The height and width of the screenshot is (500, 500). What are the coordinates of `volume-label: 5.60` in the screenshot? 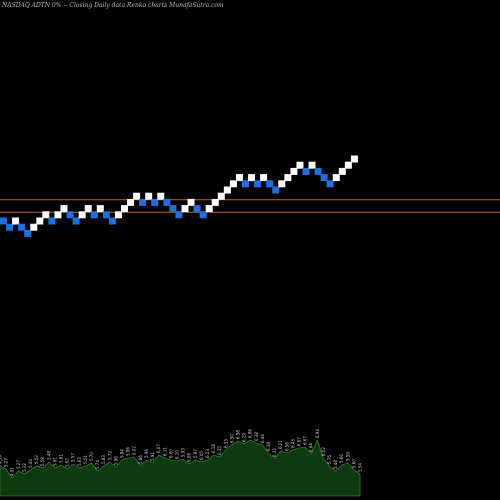 It's located at (353, 463).